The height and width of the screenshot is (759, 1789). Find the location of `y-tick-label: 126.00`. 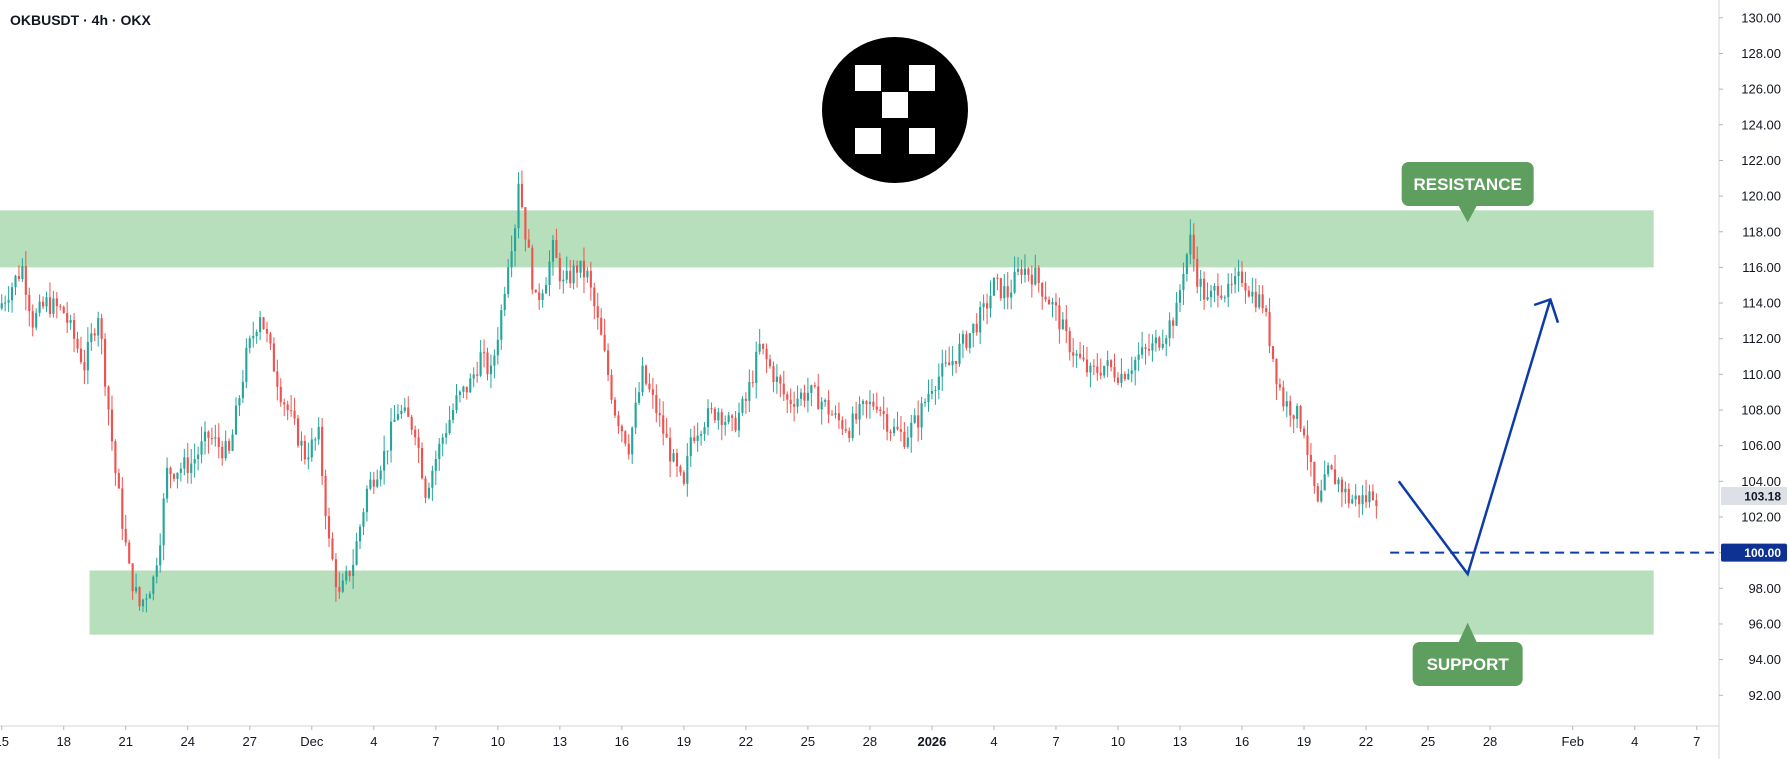

y-tick-label: 126.00 is located at coordinates (1761, 89).